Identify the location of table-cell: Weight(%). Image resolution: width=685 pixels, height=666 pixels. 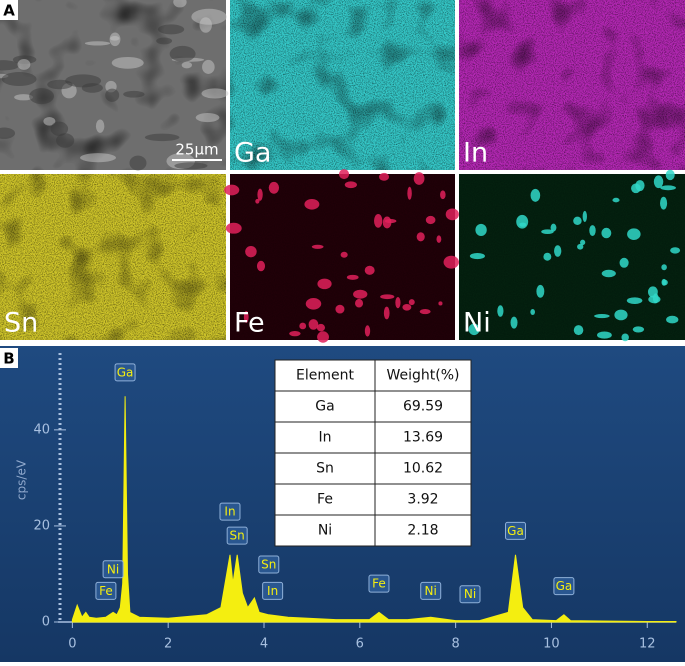
(422, 376).